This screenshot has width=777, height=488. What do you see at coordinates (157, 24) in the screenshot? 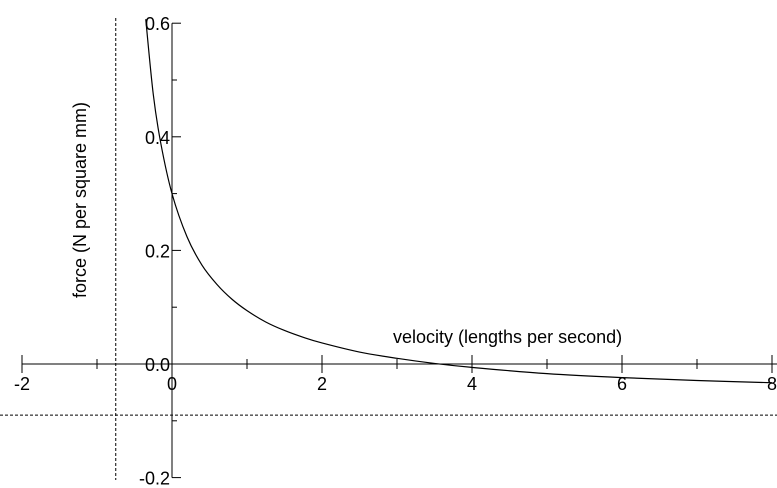
I see `y-tick-label: 0.6` at bounding box center [157, 24].